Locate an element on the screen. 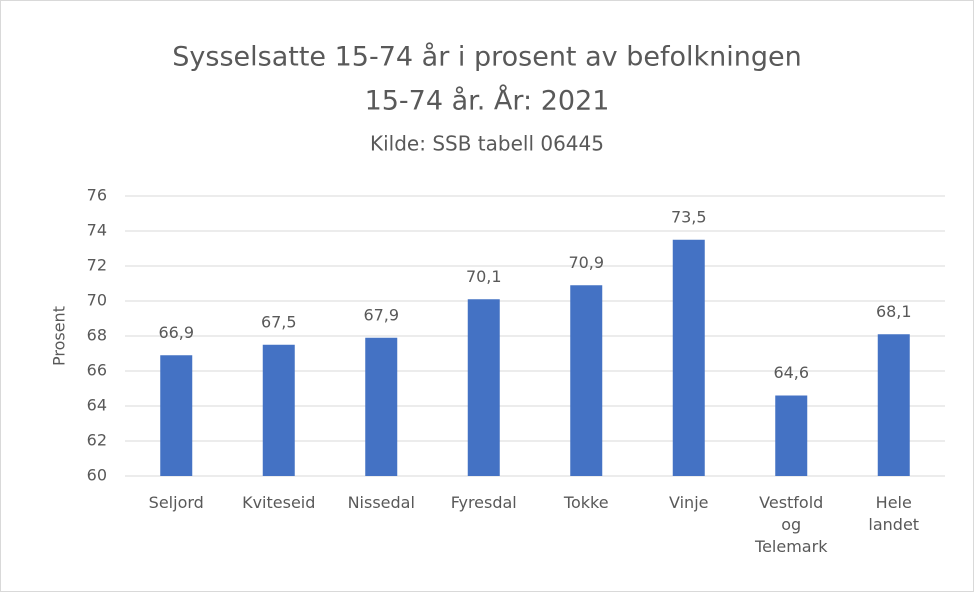  x-tick-text: Fyresdal is located at coordinates (483, 502).